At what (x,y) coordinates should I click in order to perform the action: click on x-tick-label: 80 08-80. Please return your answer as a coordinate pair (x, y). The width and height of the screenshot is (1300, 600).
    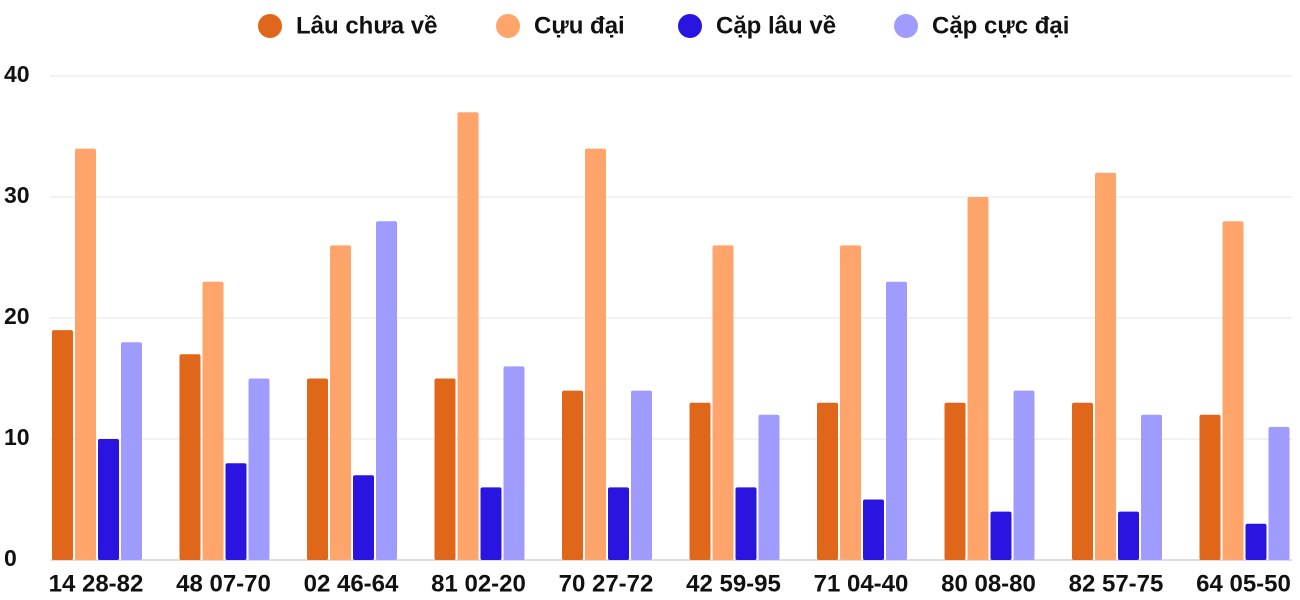
    Looking at the image, I should click on (988, 583).